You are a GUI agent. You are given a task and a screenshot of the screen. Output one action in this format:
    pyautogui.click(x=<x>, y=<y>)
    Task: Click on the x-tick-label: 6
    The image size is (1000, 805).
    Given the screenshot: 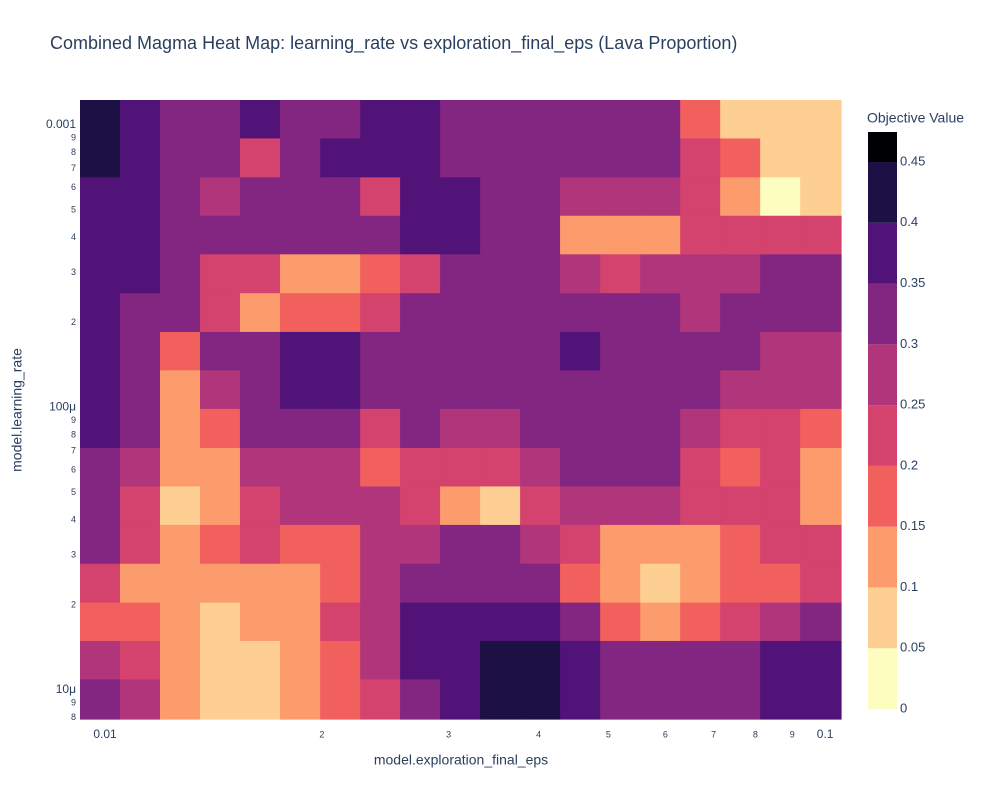 What is the action you would take?
    pyautogui.click(x=665, y=734)
    